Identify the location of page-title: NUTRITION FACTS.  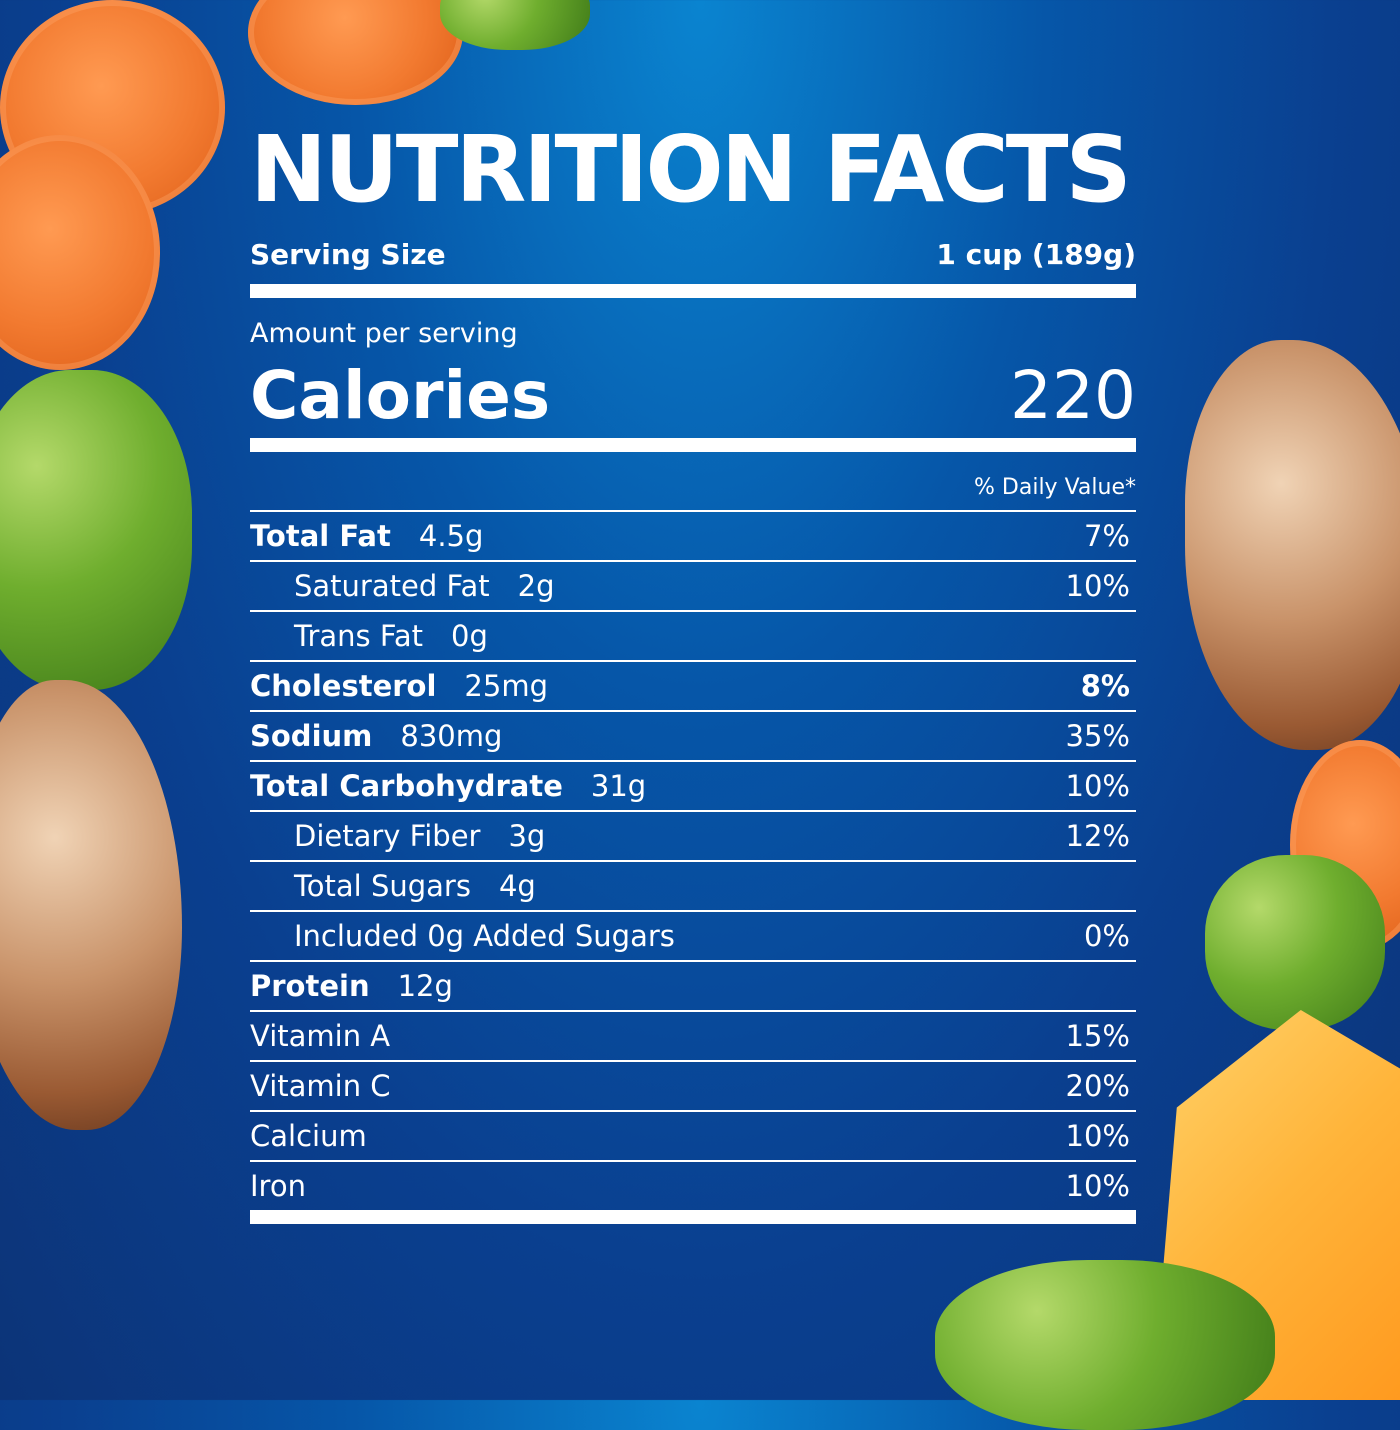
(691, 169).